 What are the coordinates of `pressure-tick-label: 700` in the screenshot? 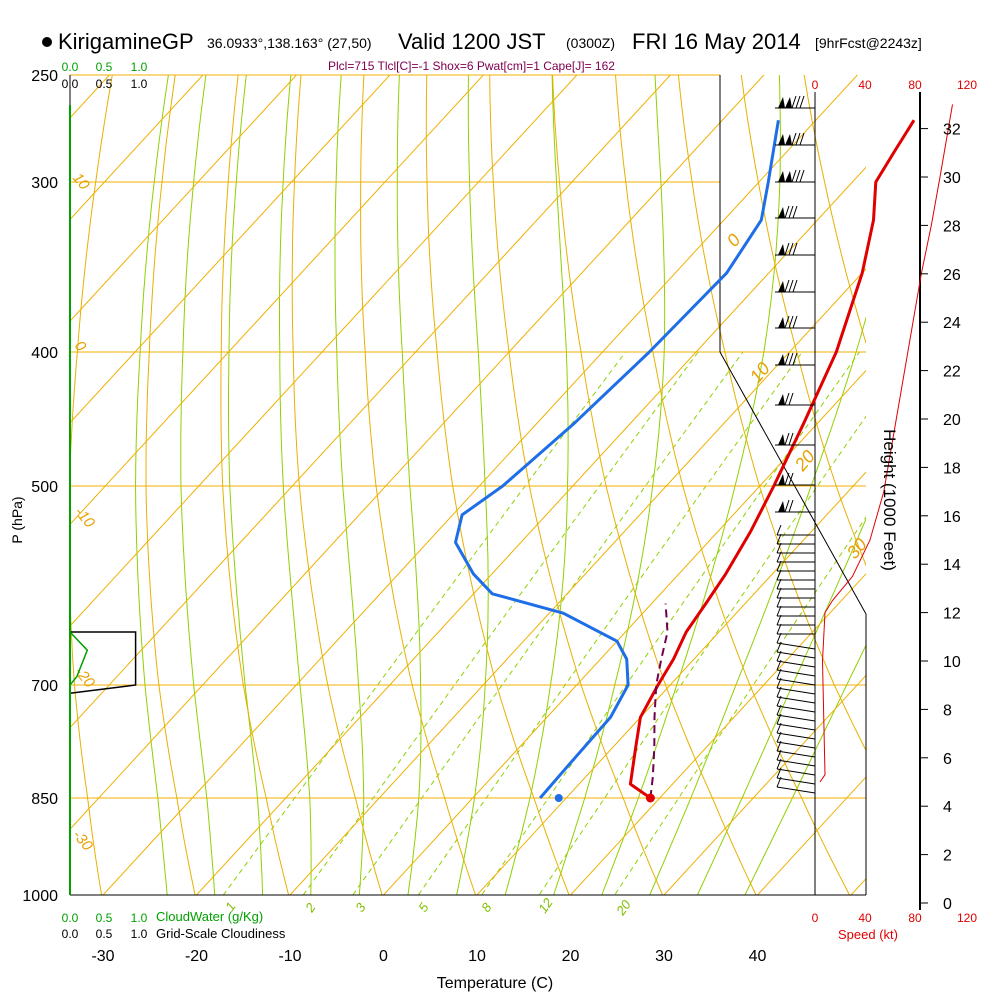 It's located at (44, 686).